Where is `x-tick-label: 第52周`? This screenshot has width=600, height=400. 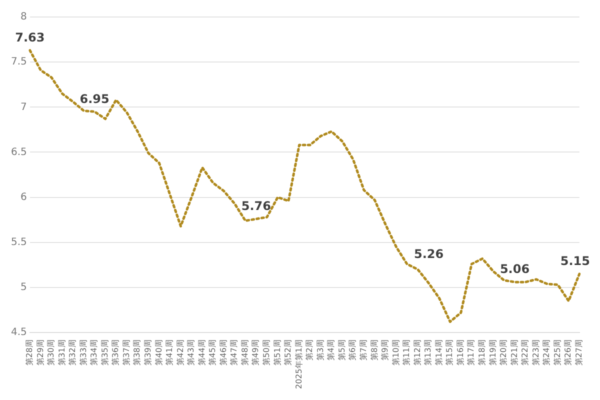 x-tick-label: 第52周 is located at coordinates (288, 353).